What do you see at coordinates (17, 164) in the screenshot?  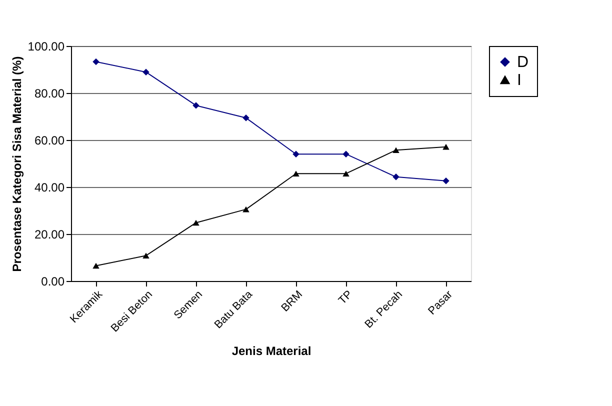 I see `y-axis-title: Prosentase Kategori Sisa Material (%)` at bounding box center [17, 164].